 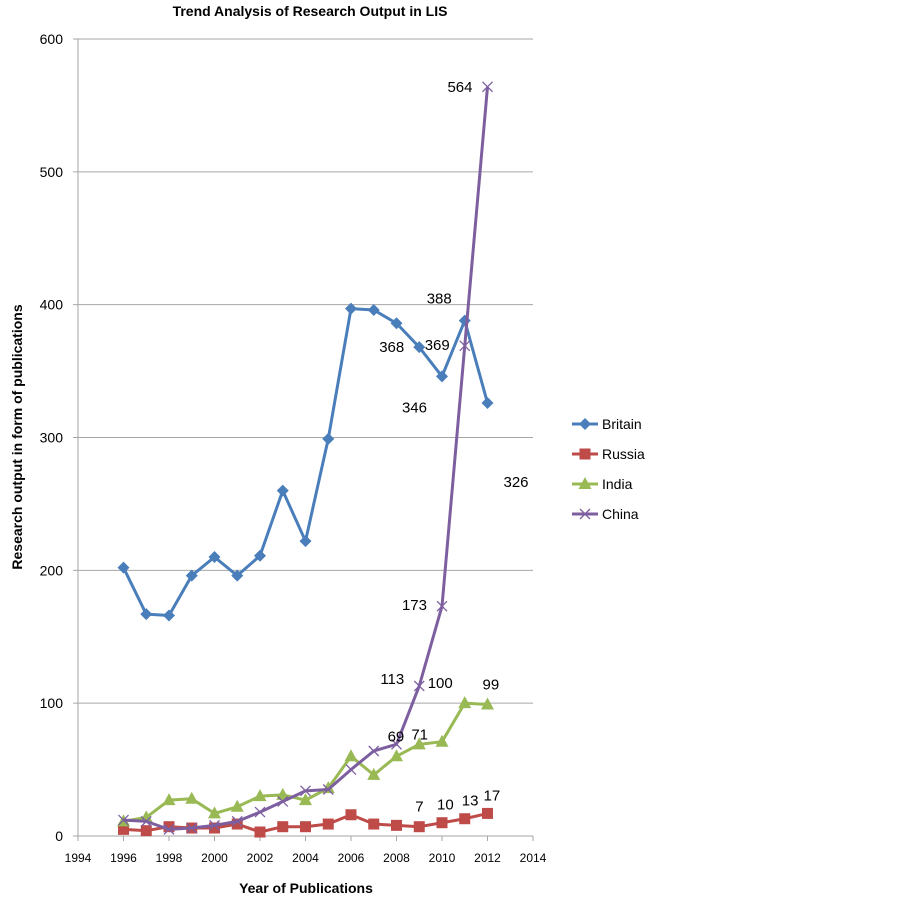 What do you see at coordinates (617, 484) in the screenshot?
I see `legend-label: India` at bounding box center [617, 484].